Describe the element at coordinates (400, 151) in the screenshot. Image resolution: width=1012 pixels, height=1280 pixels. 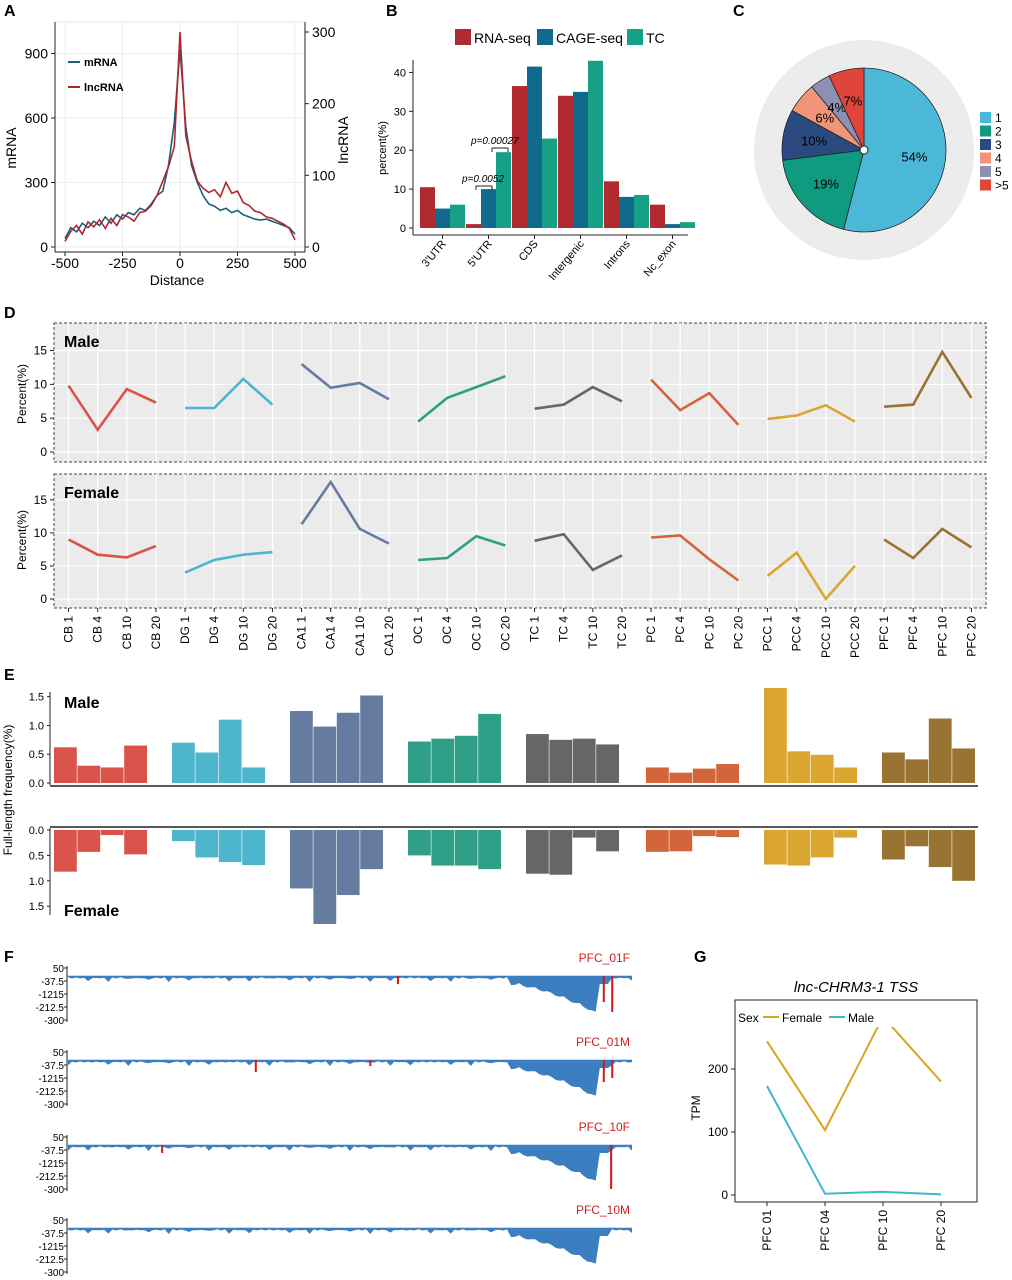
I see `ytick-label-b-2: 20` at that location.